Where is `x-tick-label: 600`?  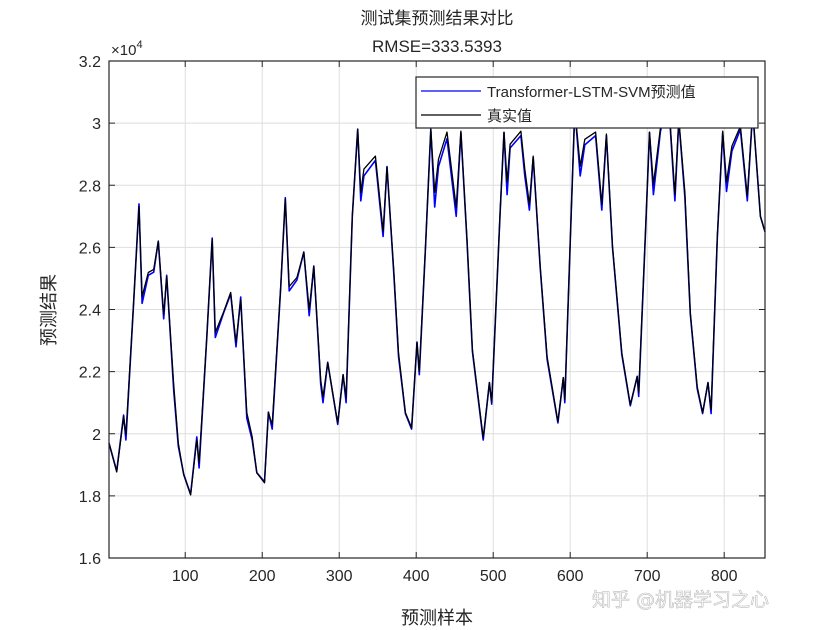
x-tick-label: 600 is located at coordinates (570, 576).